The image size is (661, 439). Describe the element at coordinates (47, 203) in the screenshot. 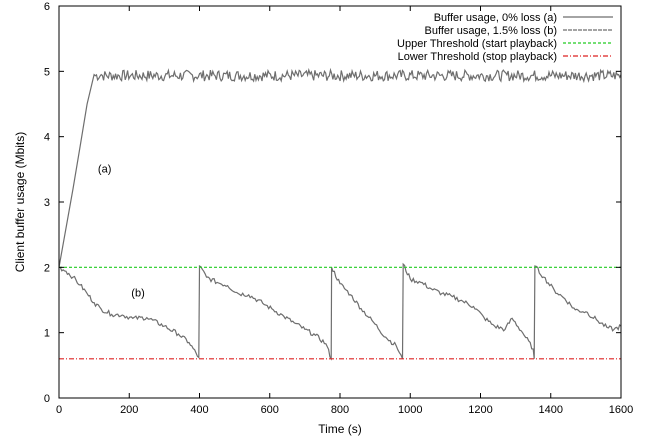

I see `y-tick-label: 3` at that location.